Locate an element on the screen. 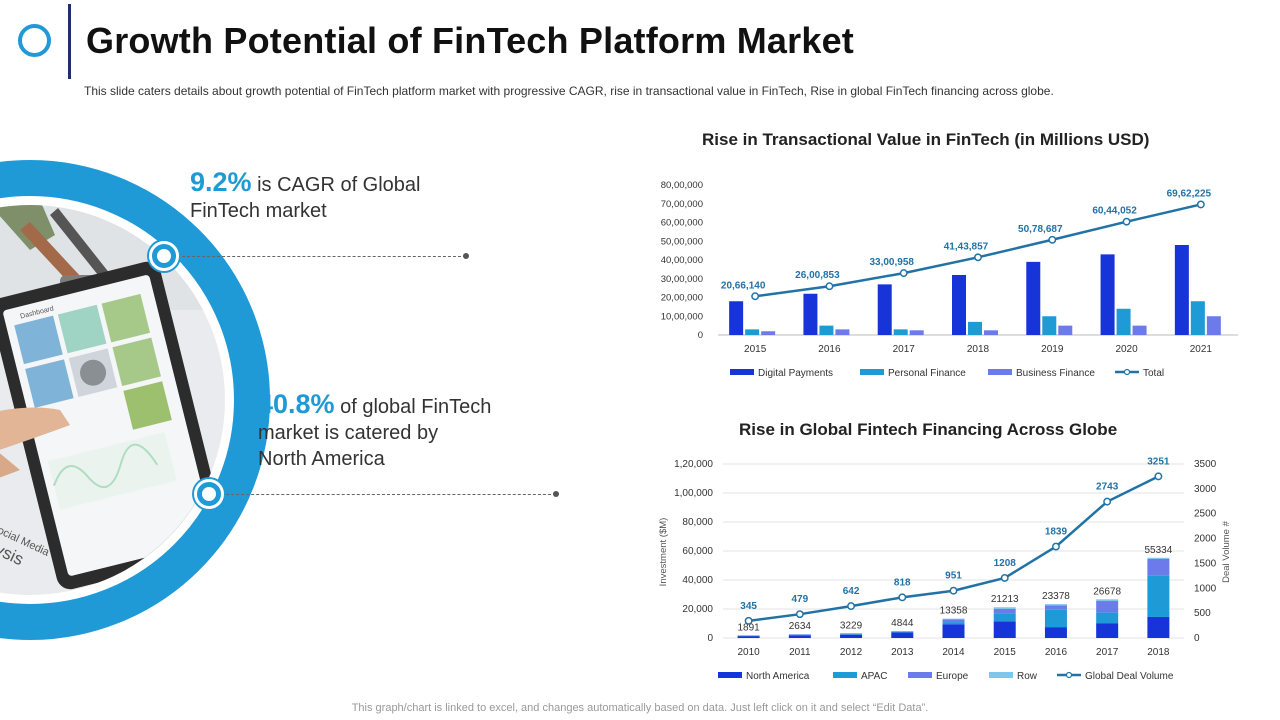 Image resolution: width=1280 pixels, height=720 pixels. line-deal-volume is located at coordinates (953, 549).